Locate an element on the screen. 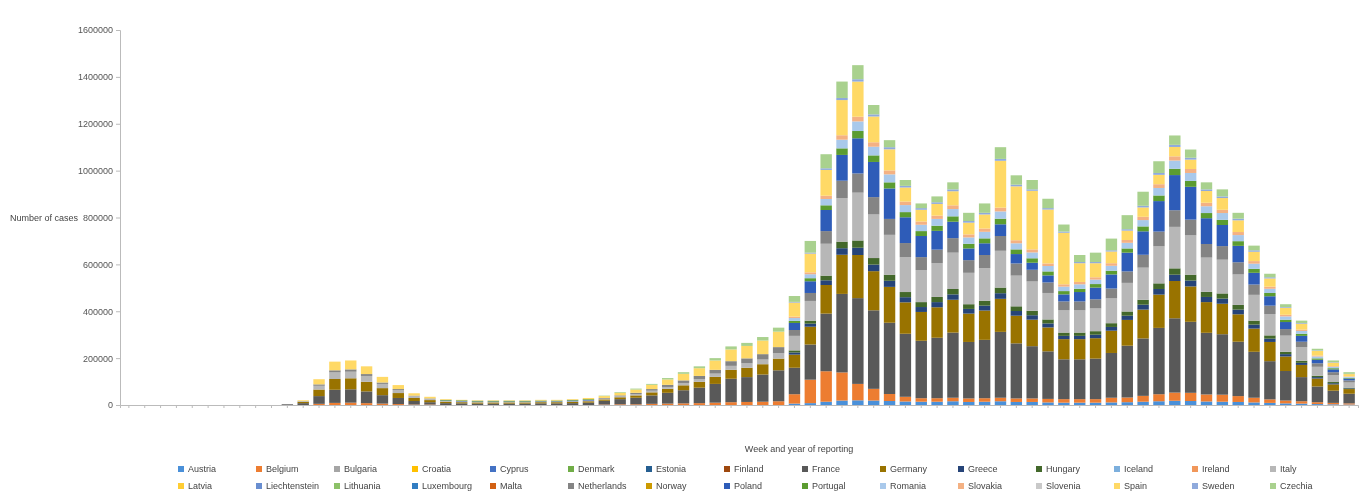 This screenshot has height=503, width=1370. legend-label: Finland is located at coordinates (749, 469).